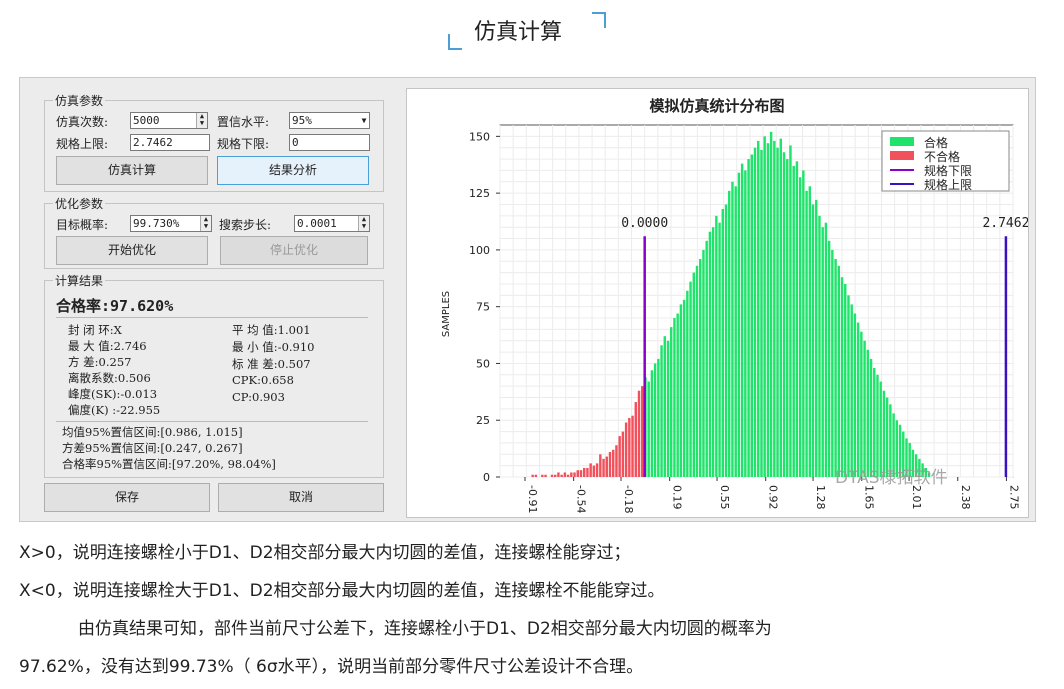 This screenshot has width=1064, height=689. I want to click on chart-title: 模拟仿真统计分布图, so click(716, 106).